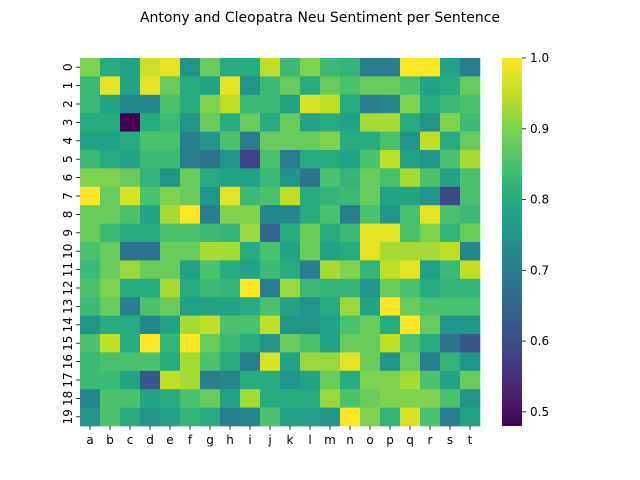  I want to click on heatmap-cell-11-f, so click(190, 270).